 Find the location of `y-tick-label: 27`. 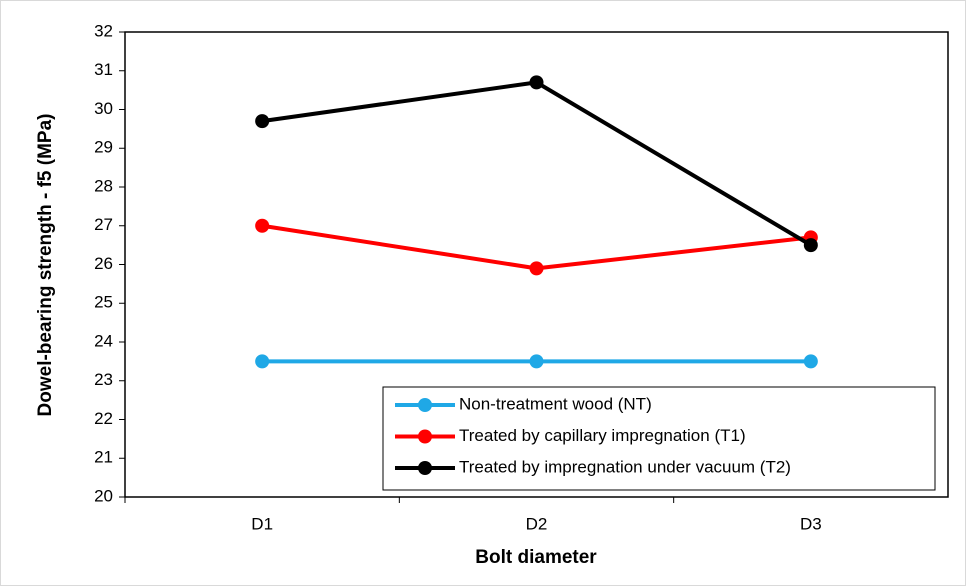

y-tick-label: 27 is located at coordinates (103, 224).